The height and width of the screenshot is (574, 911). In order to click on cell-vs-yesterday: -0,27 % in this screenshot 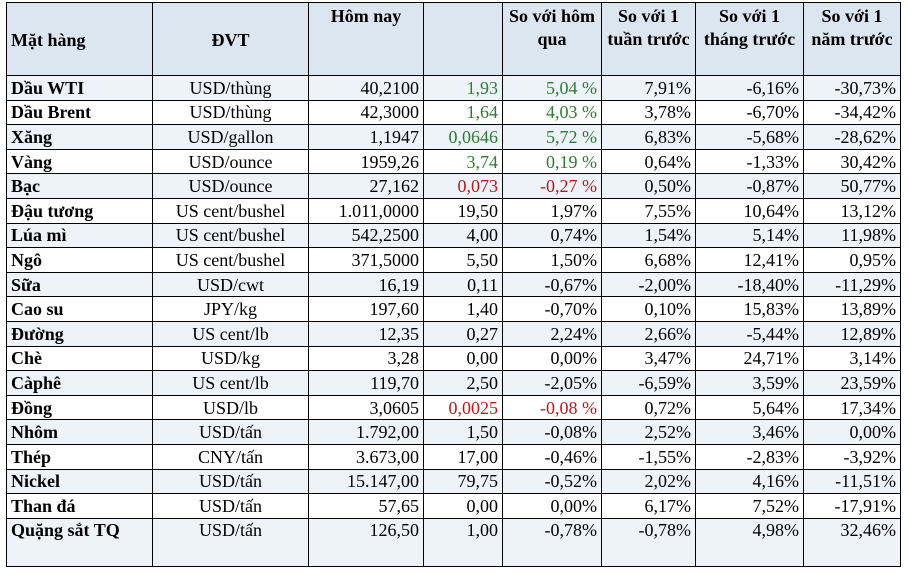, I will do `click(552, 186)`.